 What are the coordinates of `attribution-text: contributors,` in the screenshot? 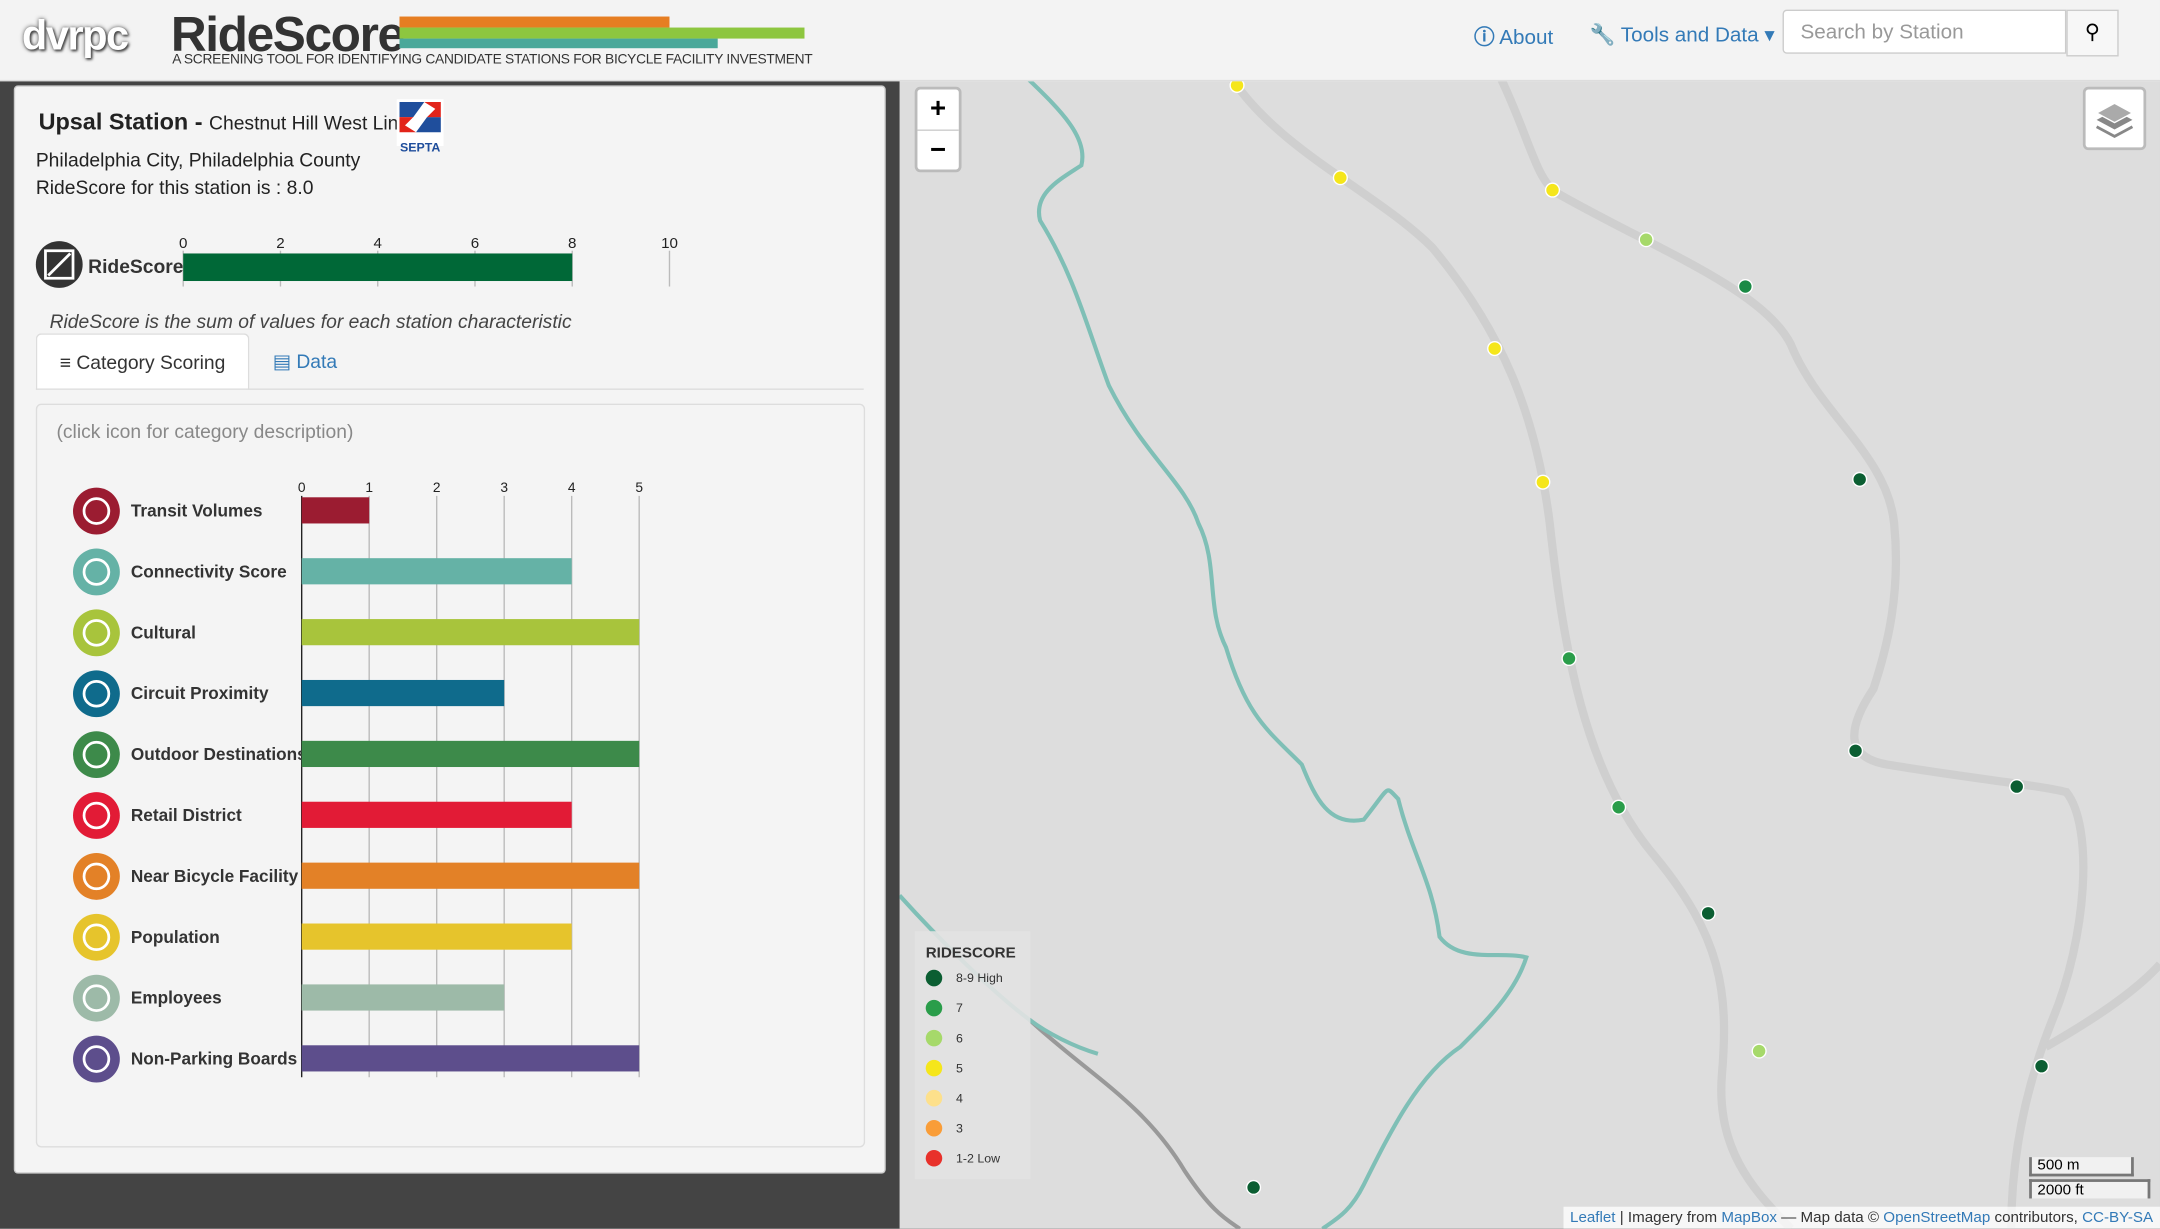 It's located at (2036, 1218).